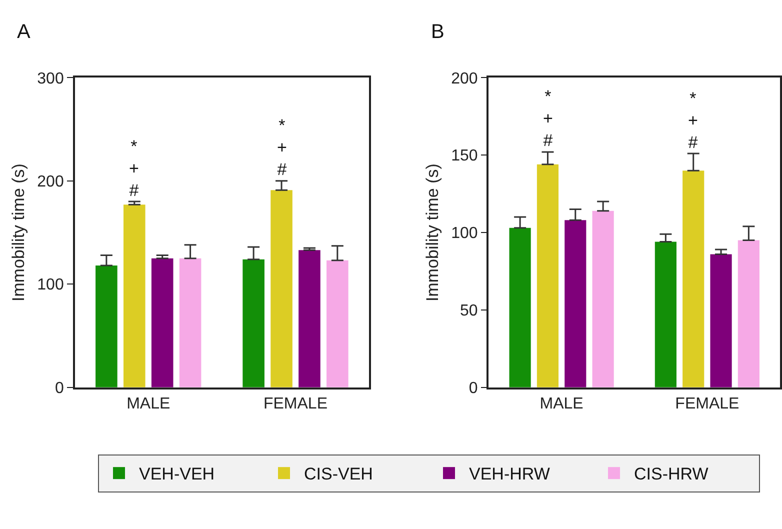 Image resolution: width=782 pixels, height=529 pixels. Describe the element at coordinates (437, 32) in the screenshot. I see `chart-title: B` at that location.